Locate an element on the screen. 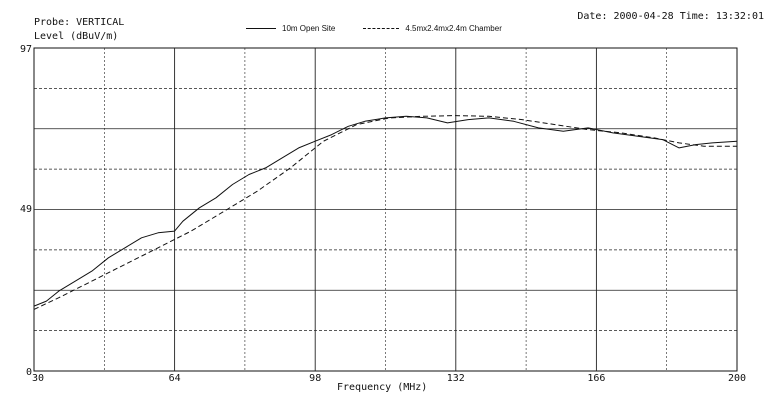  x-tick-label: 98 is located at coordinates (315, 378).